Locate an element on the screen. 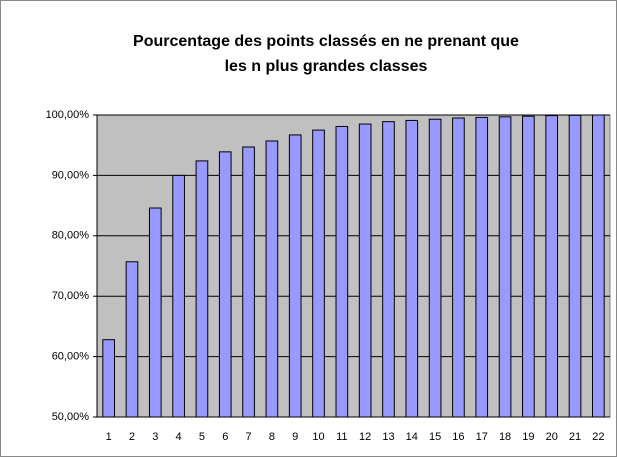 This screenshot has width=617, height=457. y-tick-label: 60,00% is located at coordinates (71, 357).